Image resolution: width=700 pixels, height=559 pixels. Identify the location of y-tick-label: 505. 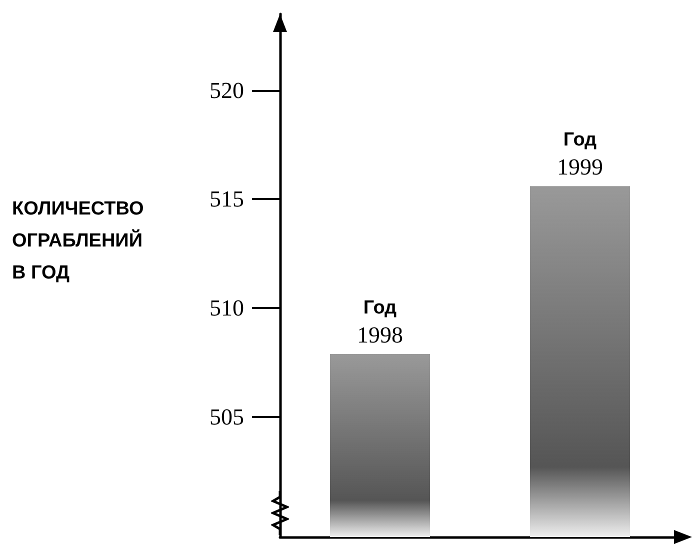
(227, 417).